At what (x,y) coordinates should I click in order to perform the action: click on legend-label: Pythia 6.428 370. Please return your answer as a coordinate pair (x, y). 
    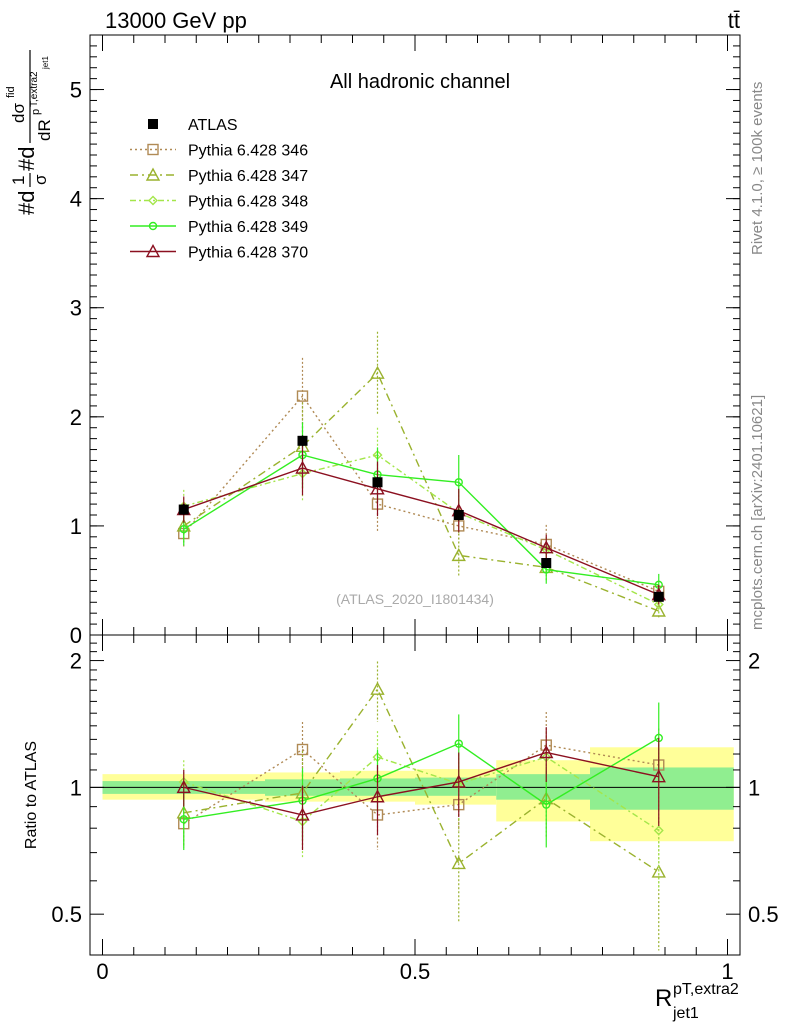
    Looking at the image, I should click on (248, 253).